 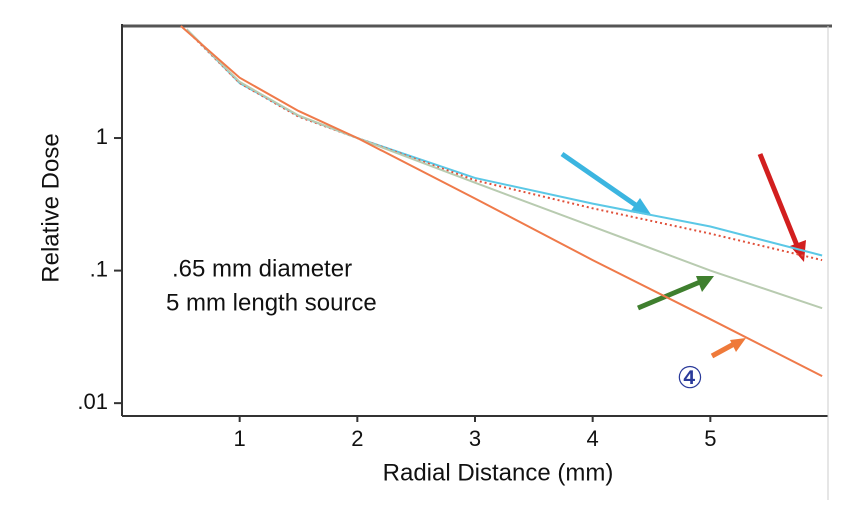 I want to click on annotation: .65 mm diameter, so click(x=262, y=268).